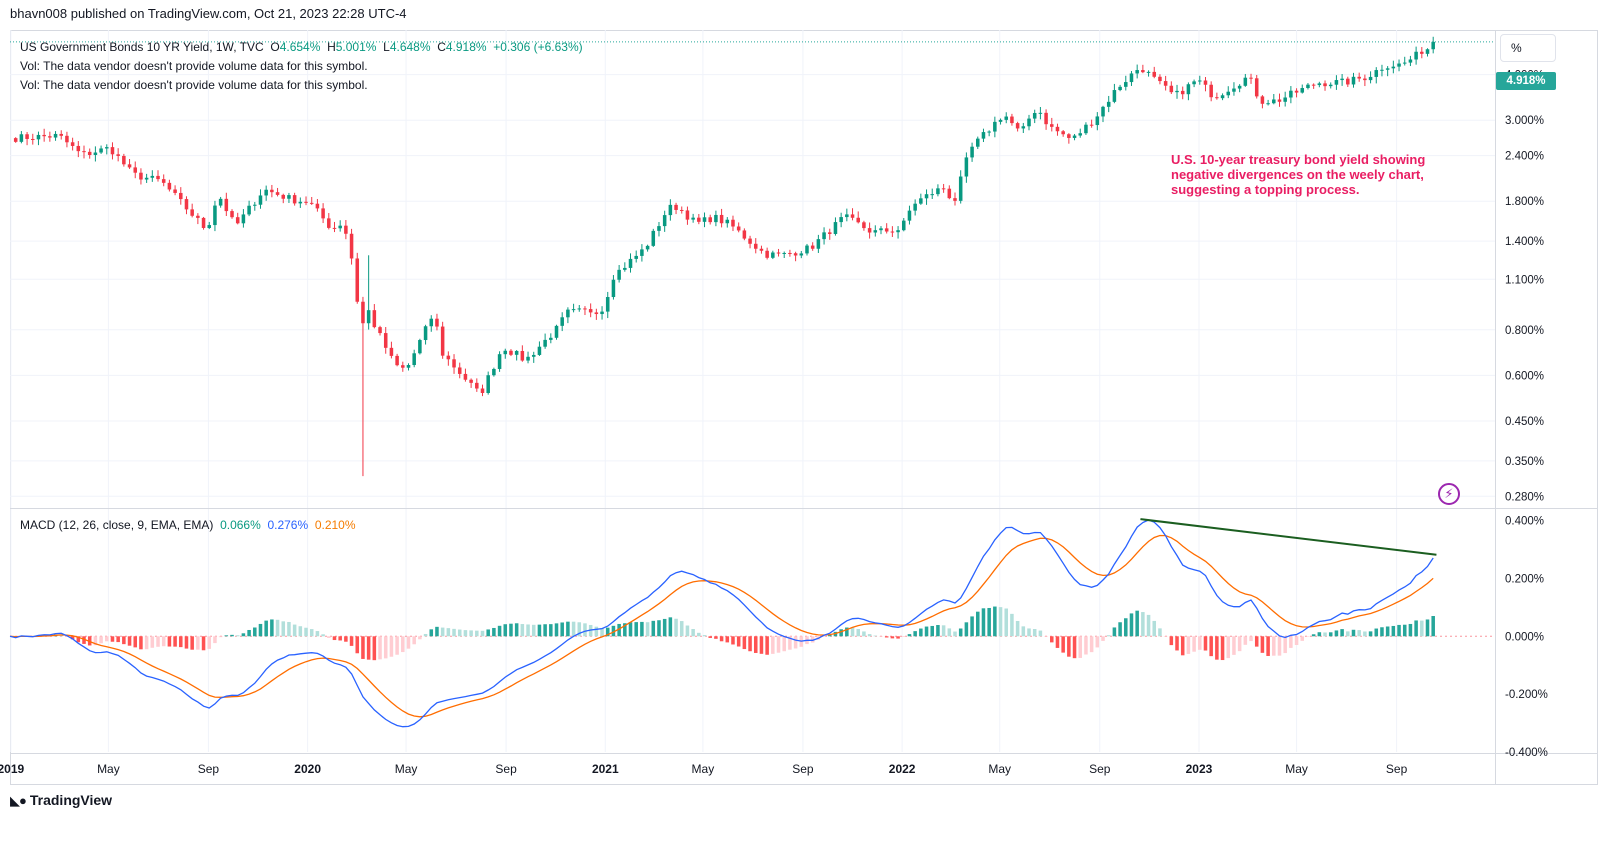  I want to click on change-value: +0.306 (+6.63%), so click(538, 47).